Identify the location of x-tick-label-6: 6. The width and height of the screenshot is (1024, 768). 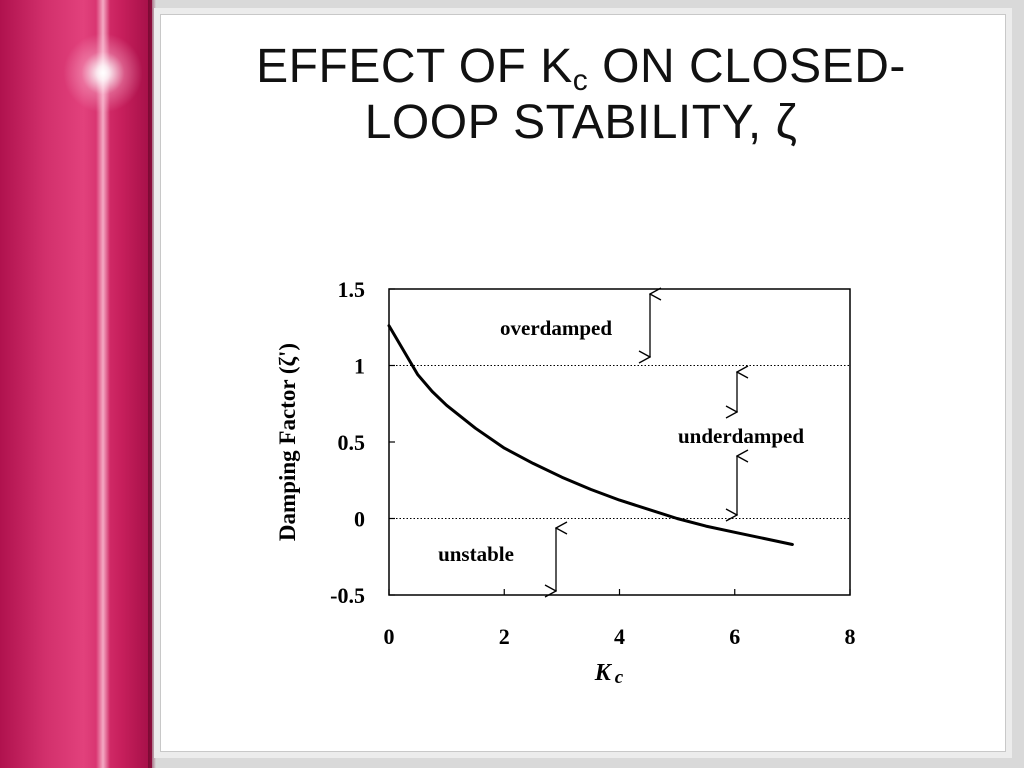
(734, 636).